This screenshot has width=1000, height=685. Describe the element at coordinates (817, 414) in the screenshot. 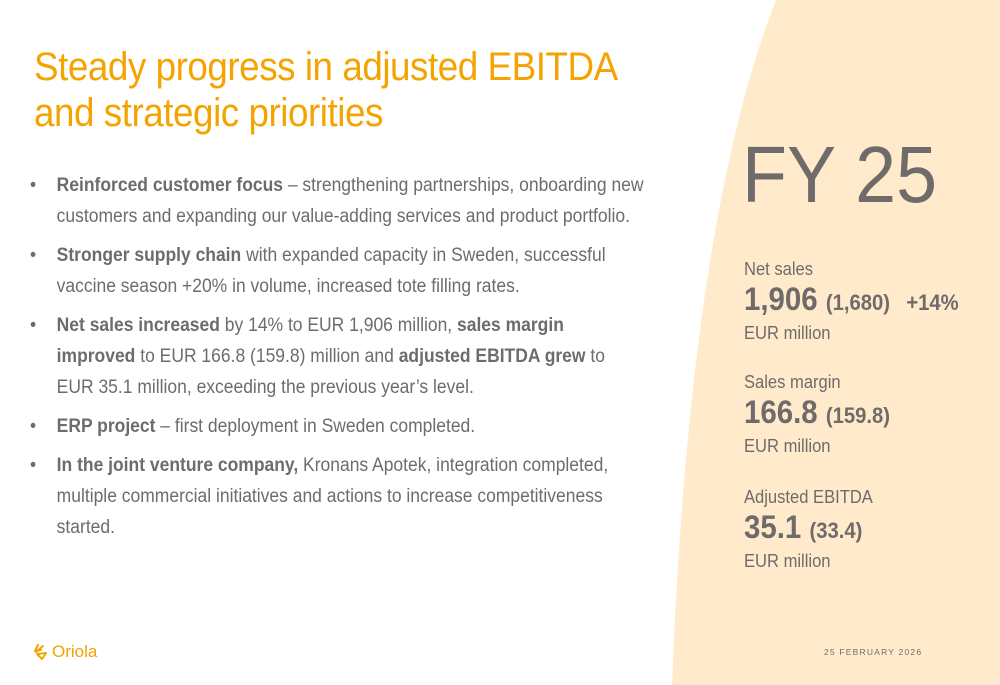

I see `kpi-sales-margin: Sales margin 166.8 (159.8) EUR million` at that location.